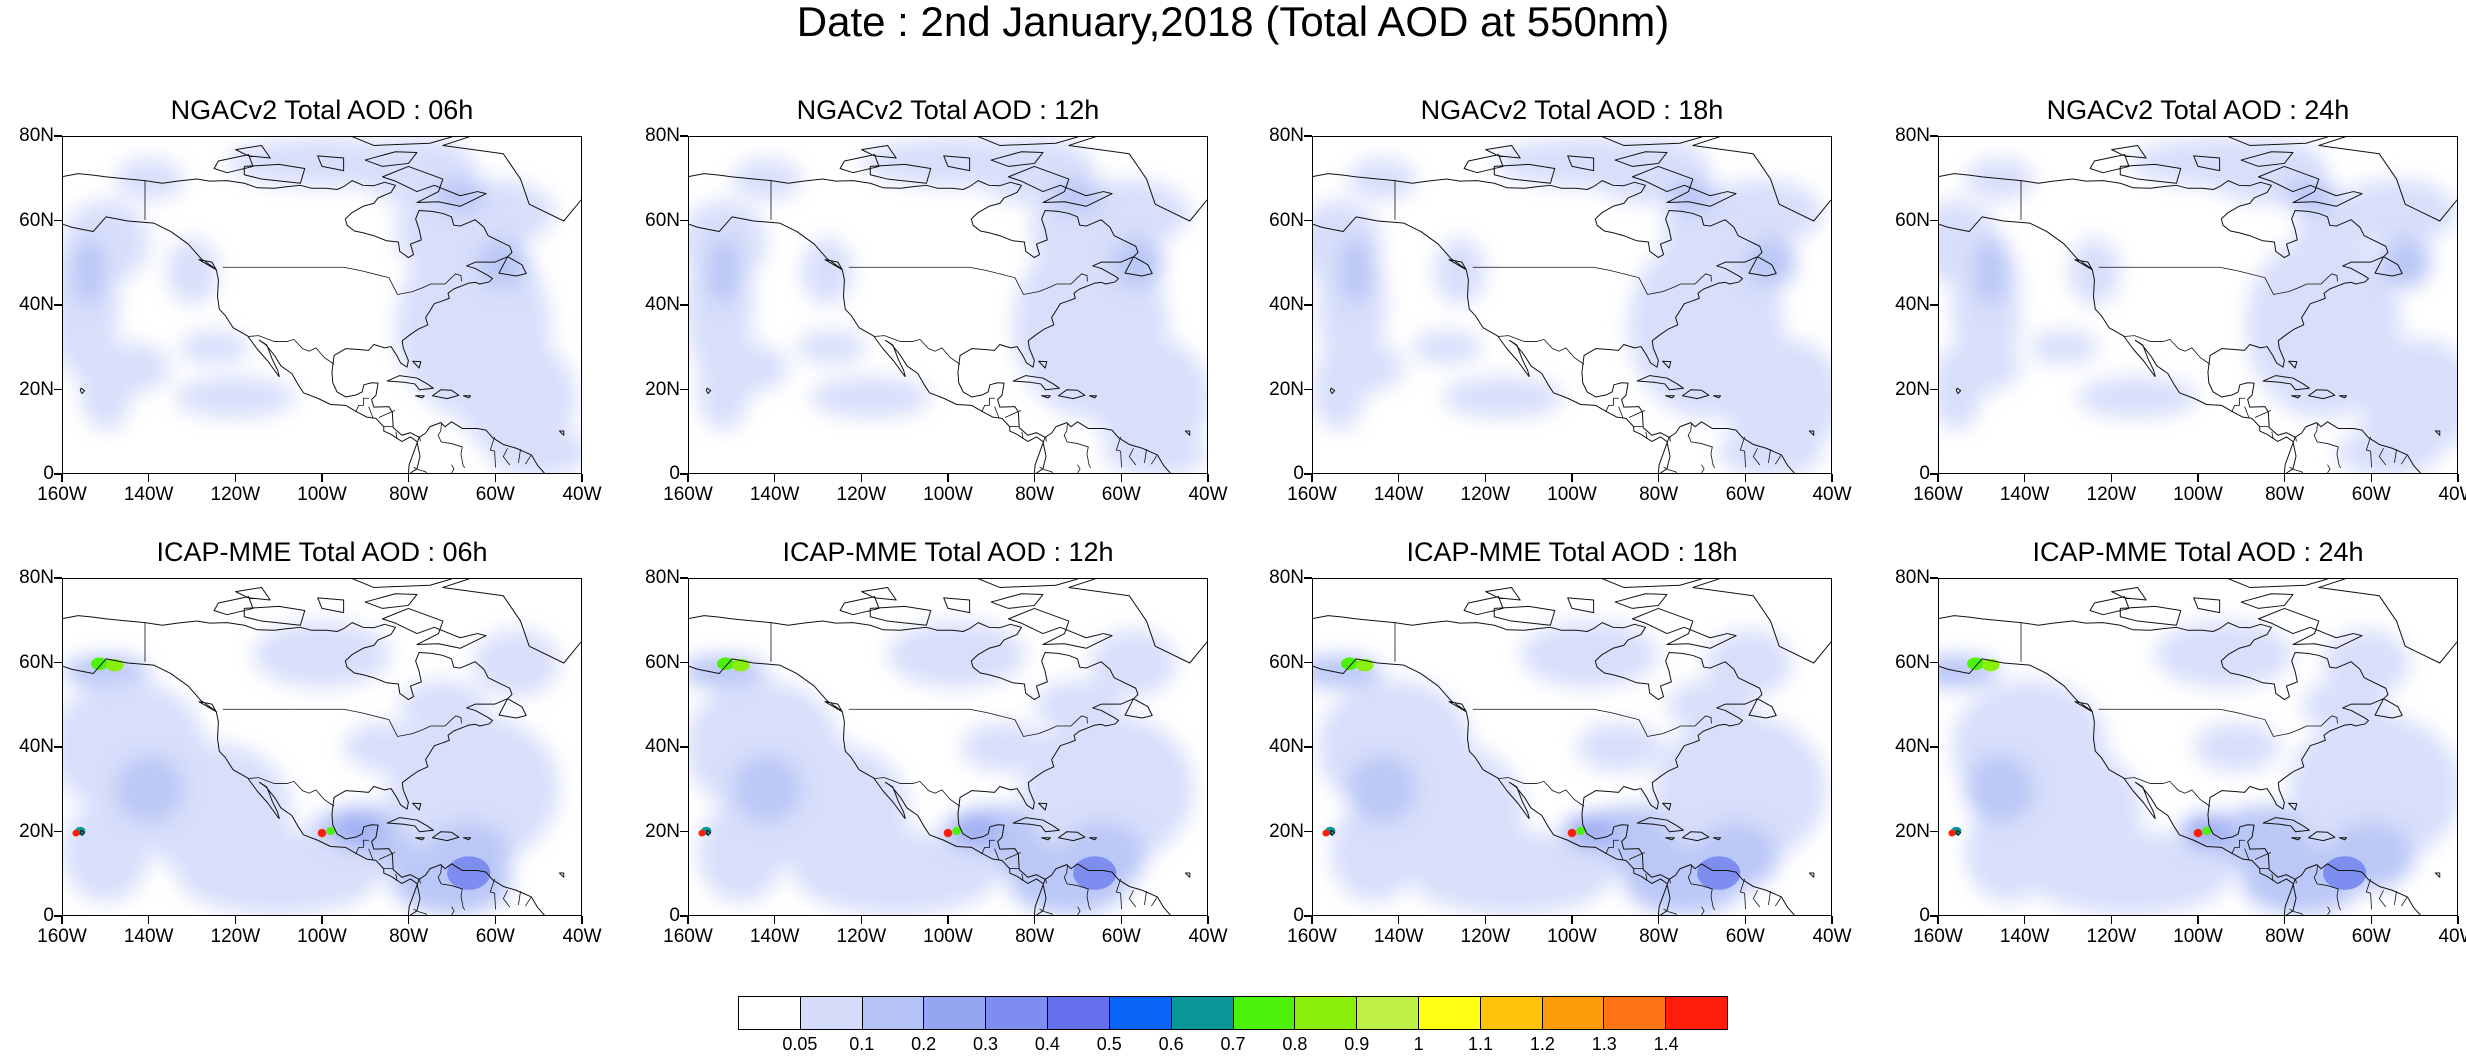  Describe the element at coordinates (322, 552) in the screenshot. I see `panel-title: ICAP-MME Total AOD : 06h` at that location.